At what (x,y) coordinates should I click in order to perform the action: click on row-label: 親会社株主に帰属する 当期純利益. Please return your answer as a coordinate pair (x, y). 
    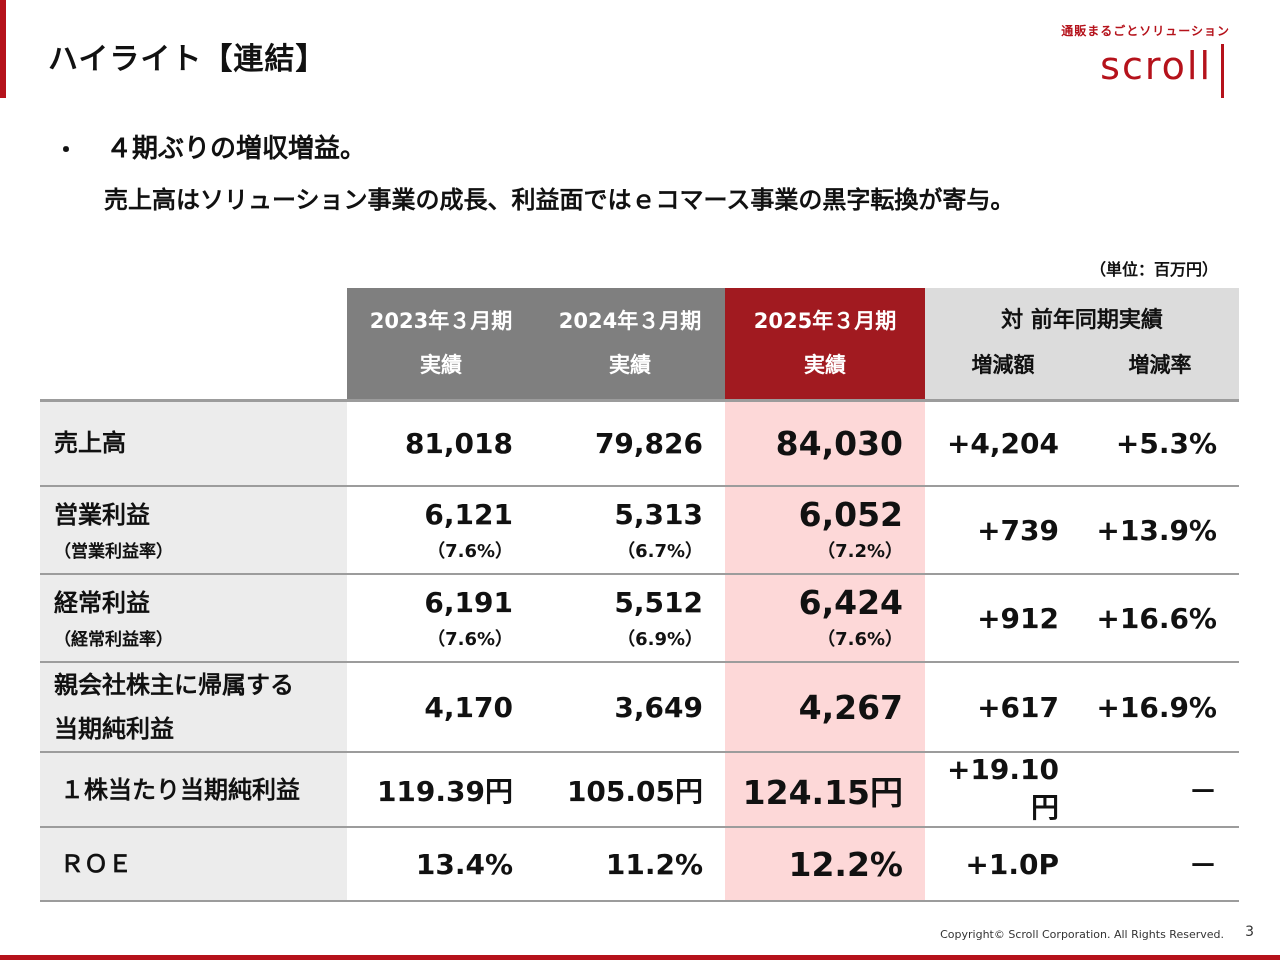
    Looking at the image, I should click on (193, 707).